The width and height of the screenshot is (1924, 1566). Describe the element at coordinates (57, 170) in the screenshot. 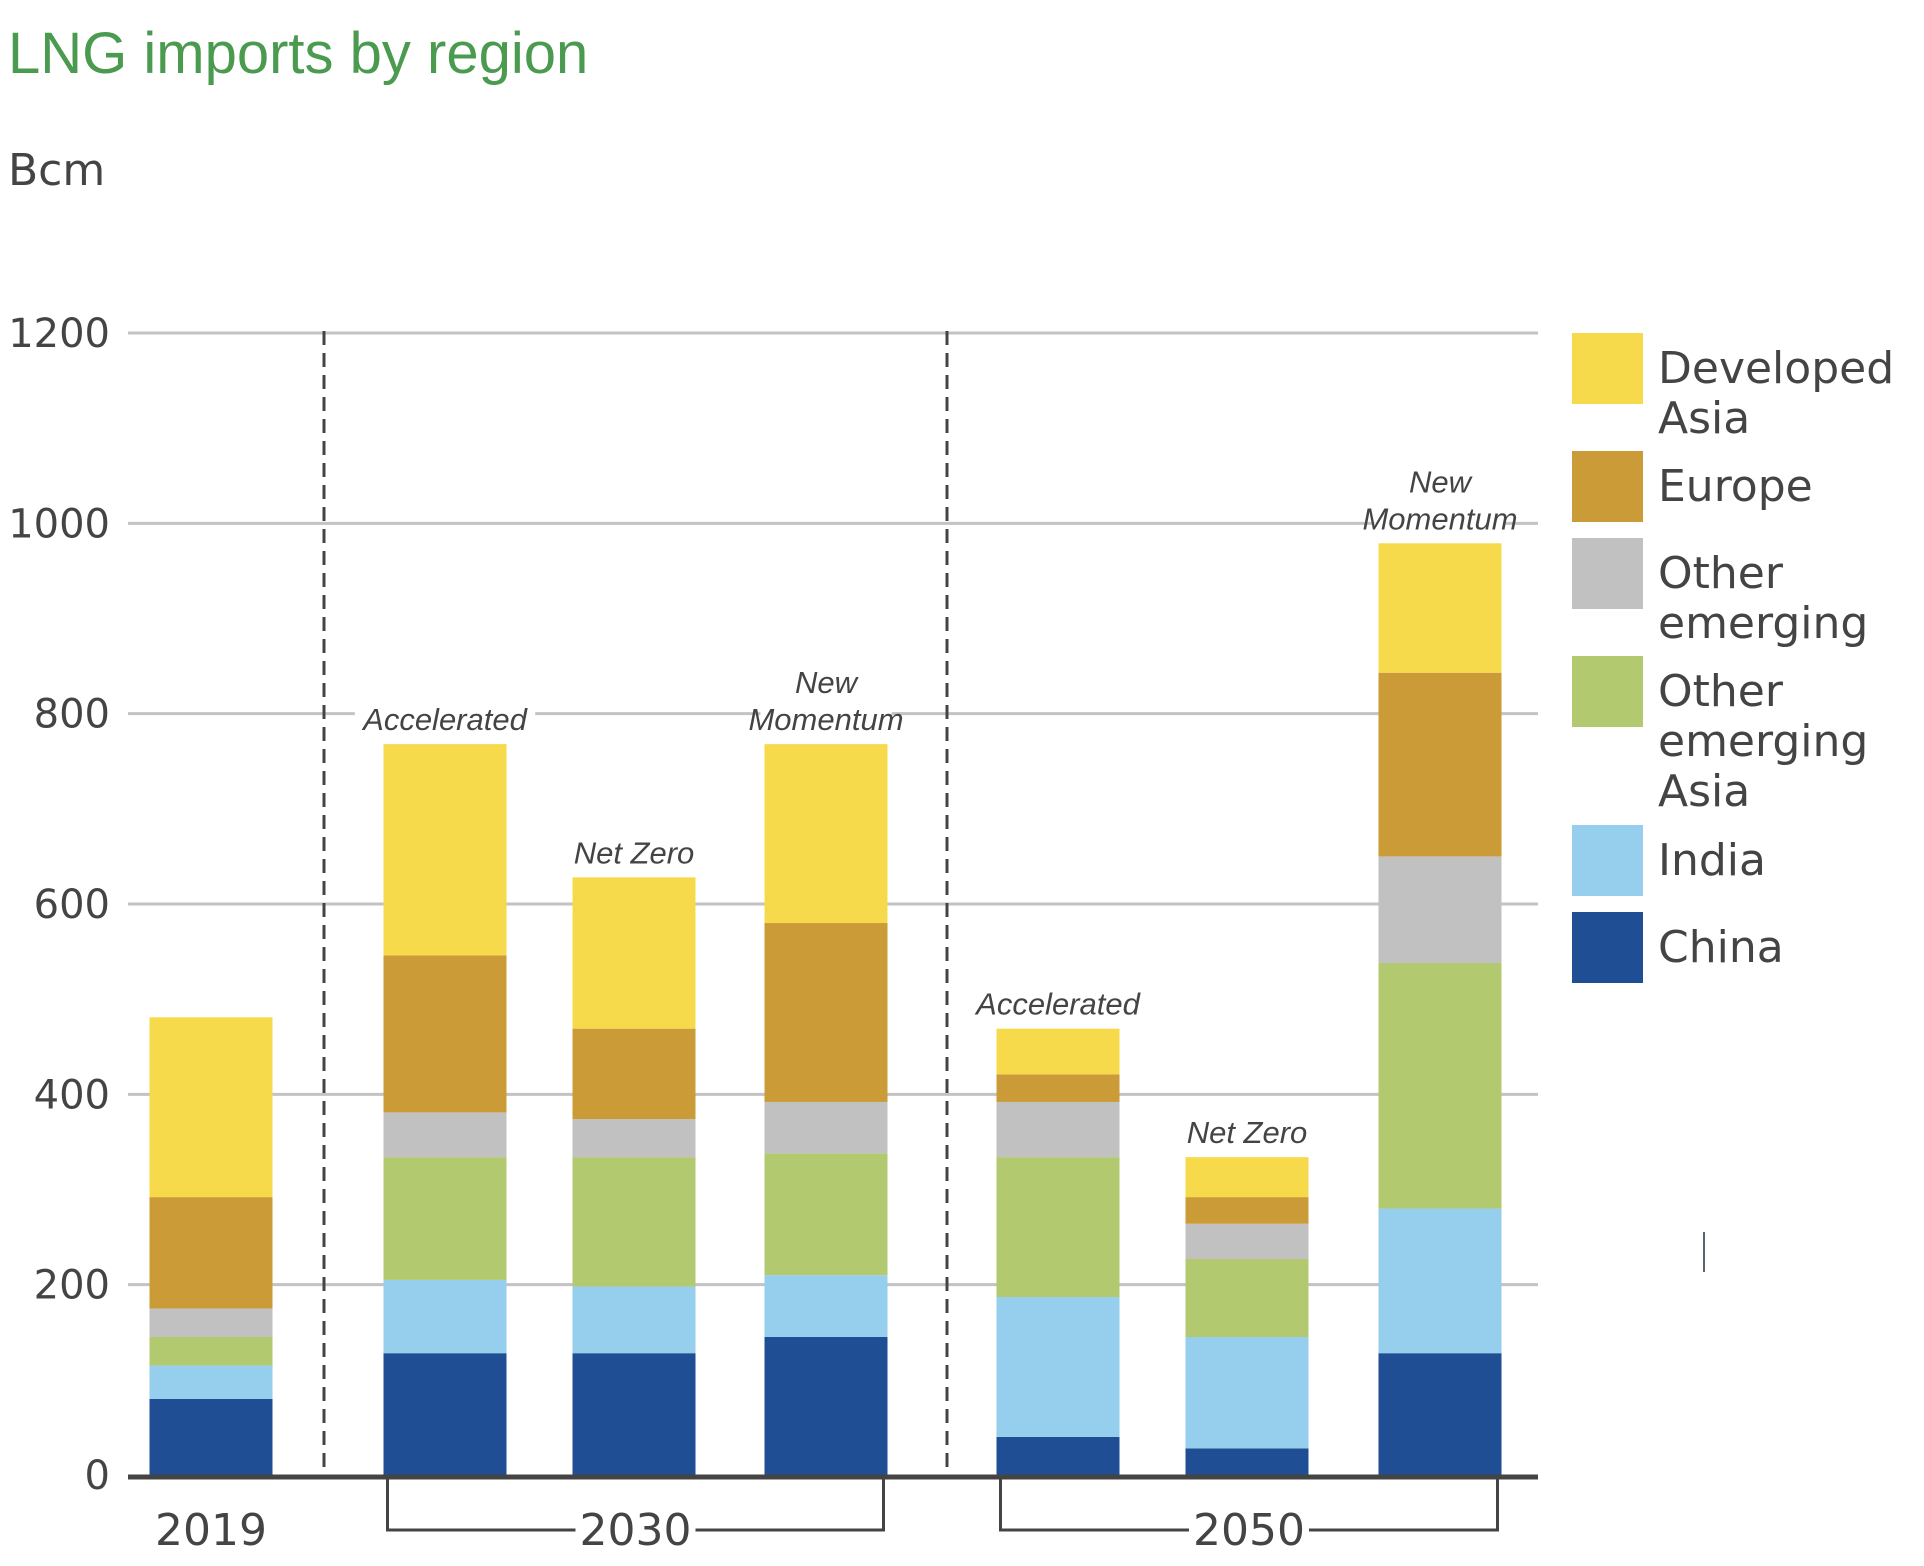

I see `y-axis-unit-label: Bcm` at that location.